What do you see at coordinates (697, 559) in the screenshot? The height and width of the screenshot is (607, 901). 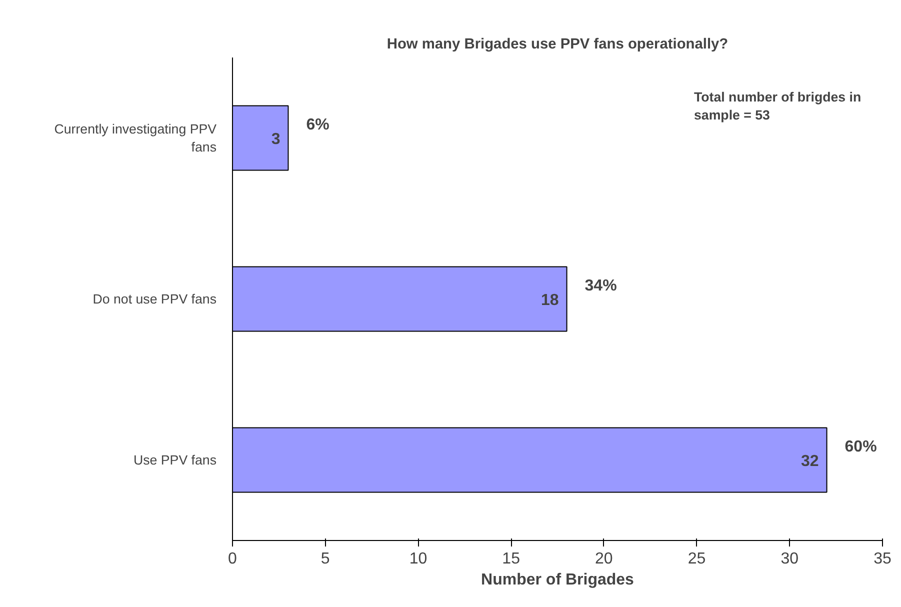 I see `x-tick-label: 25` at bounding box center [697, 559].